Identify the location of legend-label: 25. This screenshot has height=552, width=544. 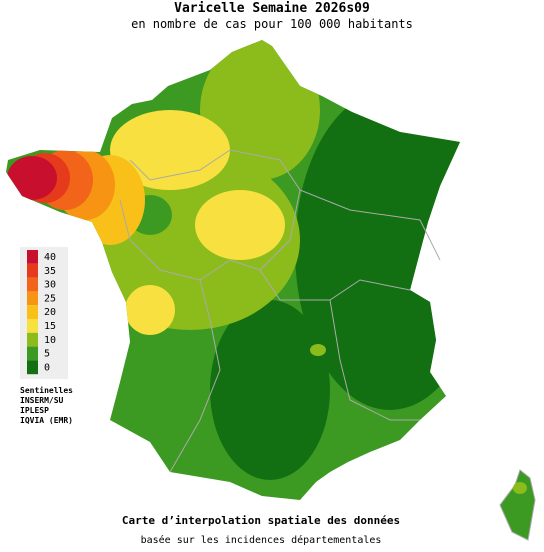
(50, 298).